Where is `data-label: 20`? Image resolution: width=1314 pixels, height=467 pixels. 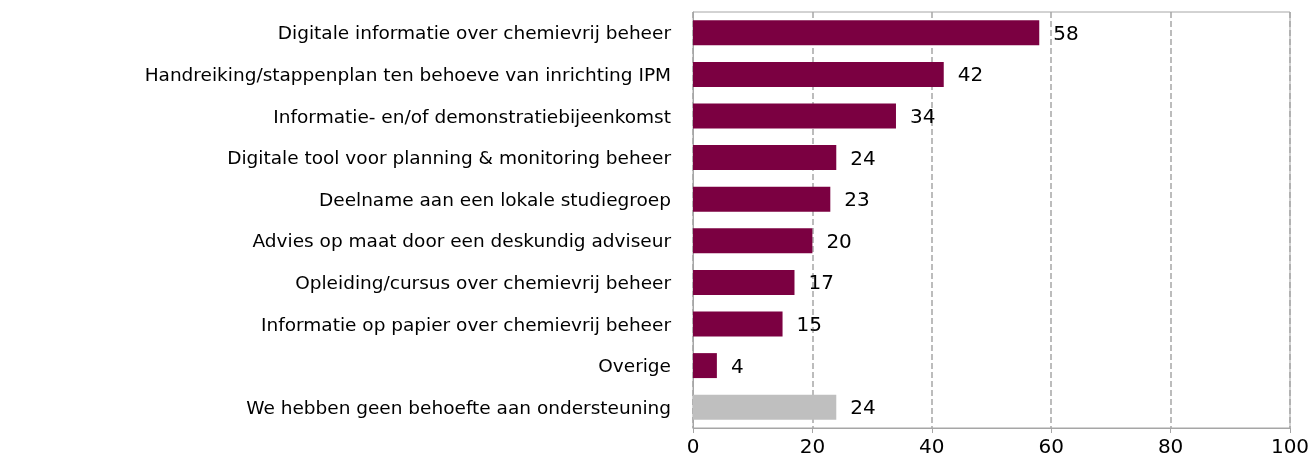 data-label: 20 is located at coordinates (839, 240).